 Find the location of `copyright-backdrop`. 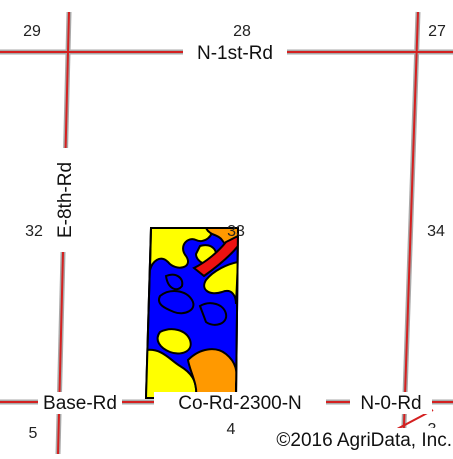

copyright-backdrop is located at coordinates (344, 441).